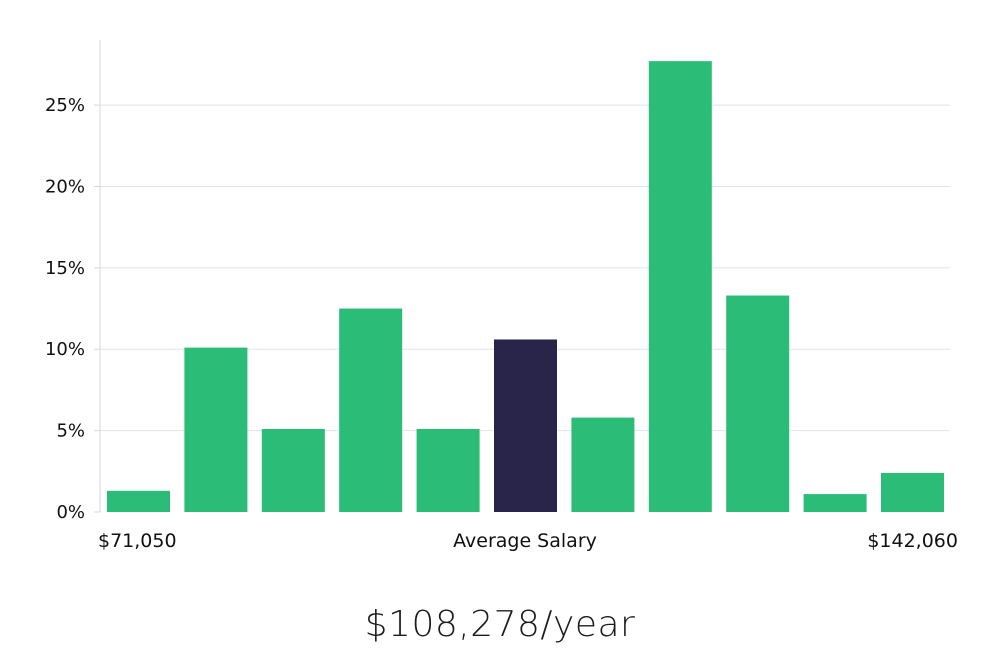 The width and height of the screenshot is (1000, 660). I want to click on y-tick-label: 15%, so click(65, 268).